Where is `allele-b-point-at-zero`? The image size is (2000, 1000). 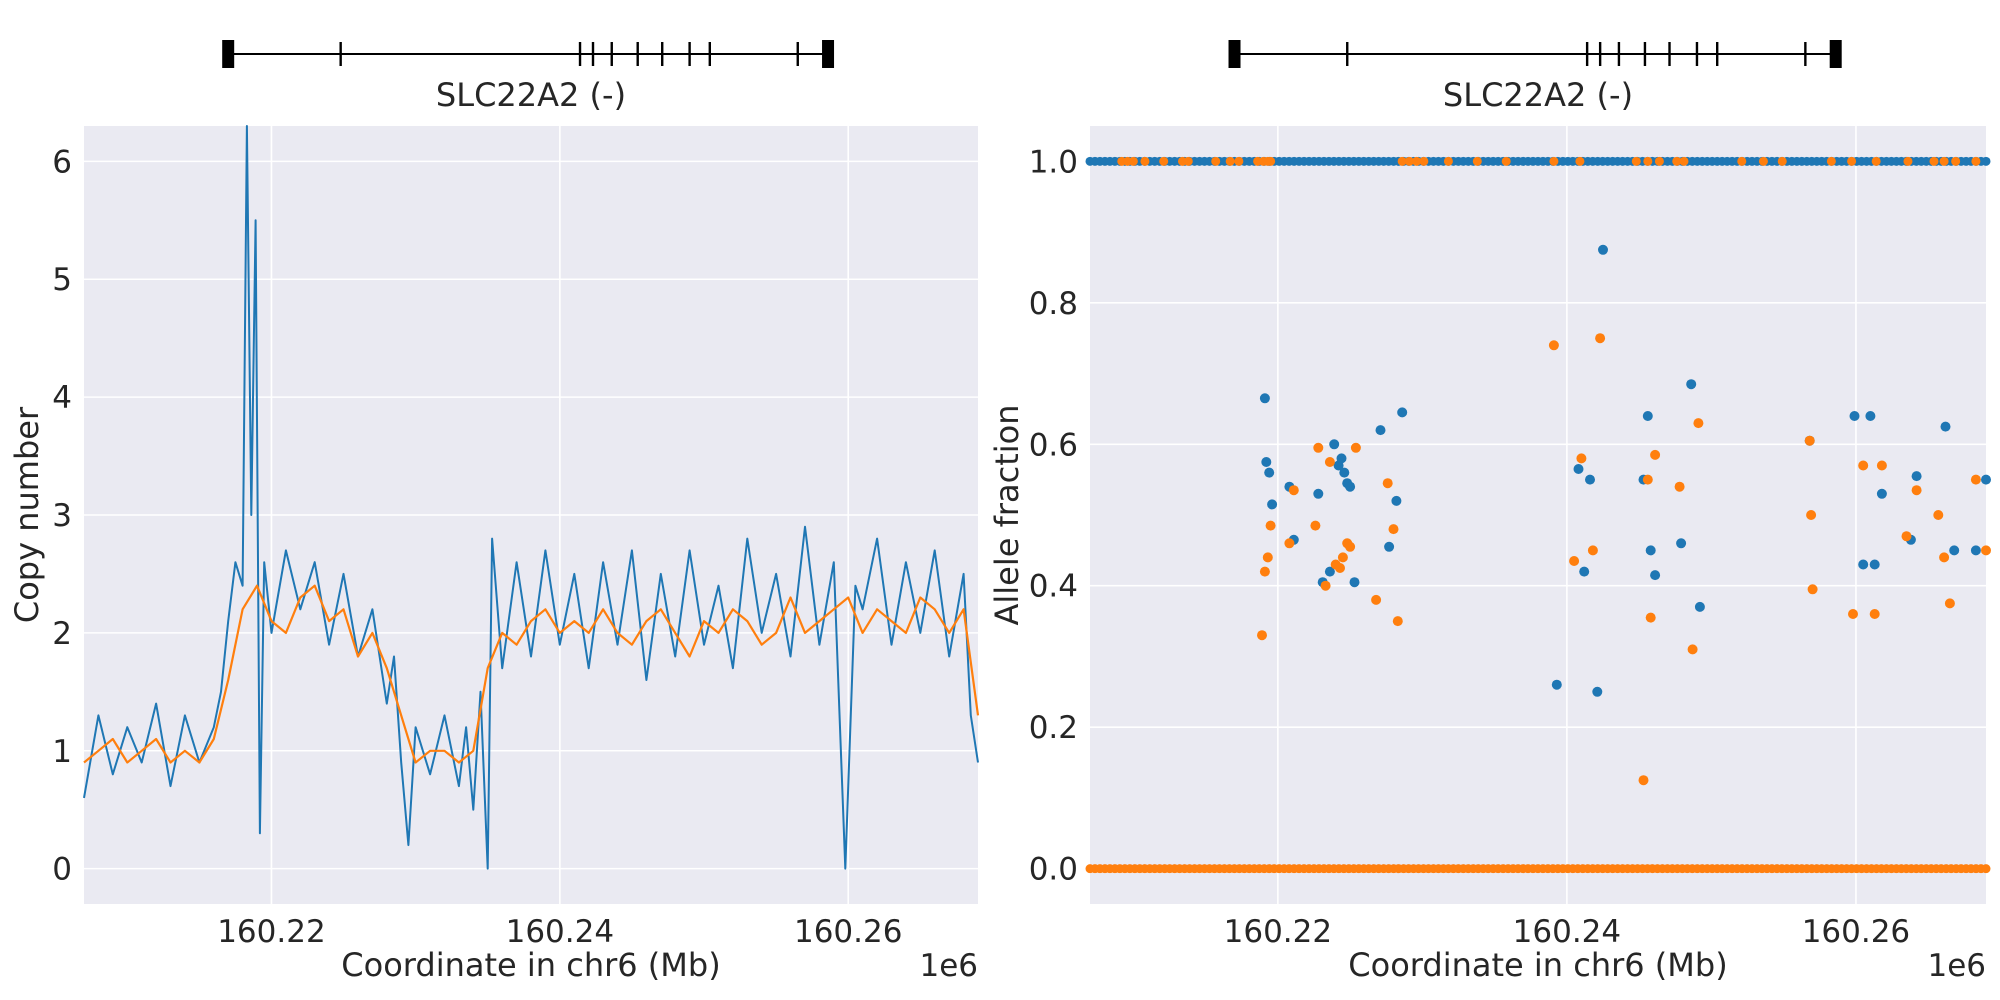
allele-b-point-at-zero is located at coordinates (1986, 869).